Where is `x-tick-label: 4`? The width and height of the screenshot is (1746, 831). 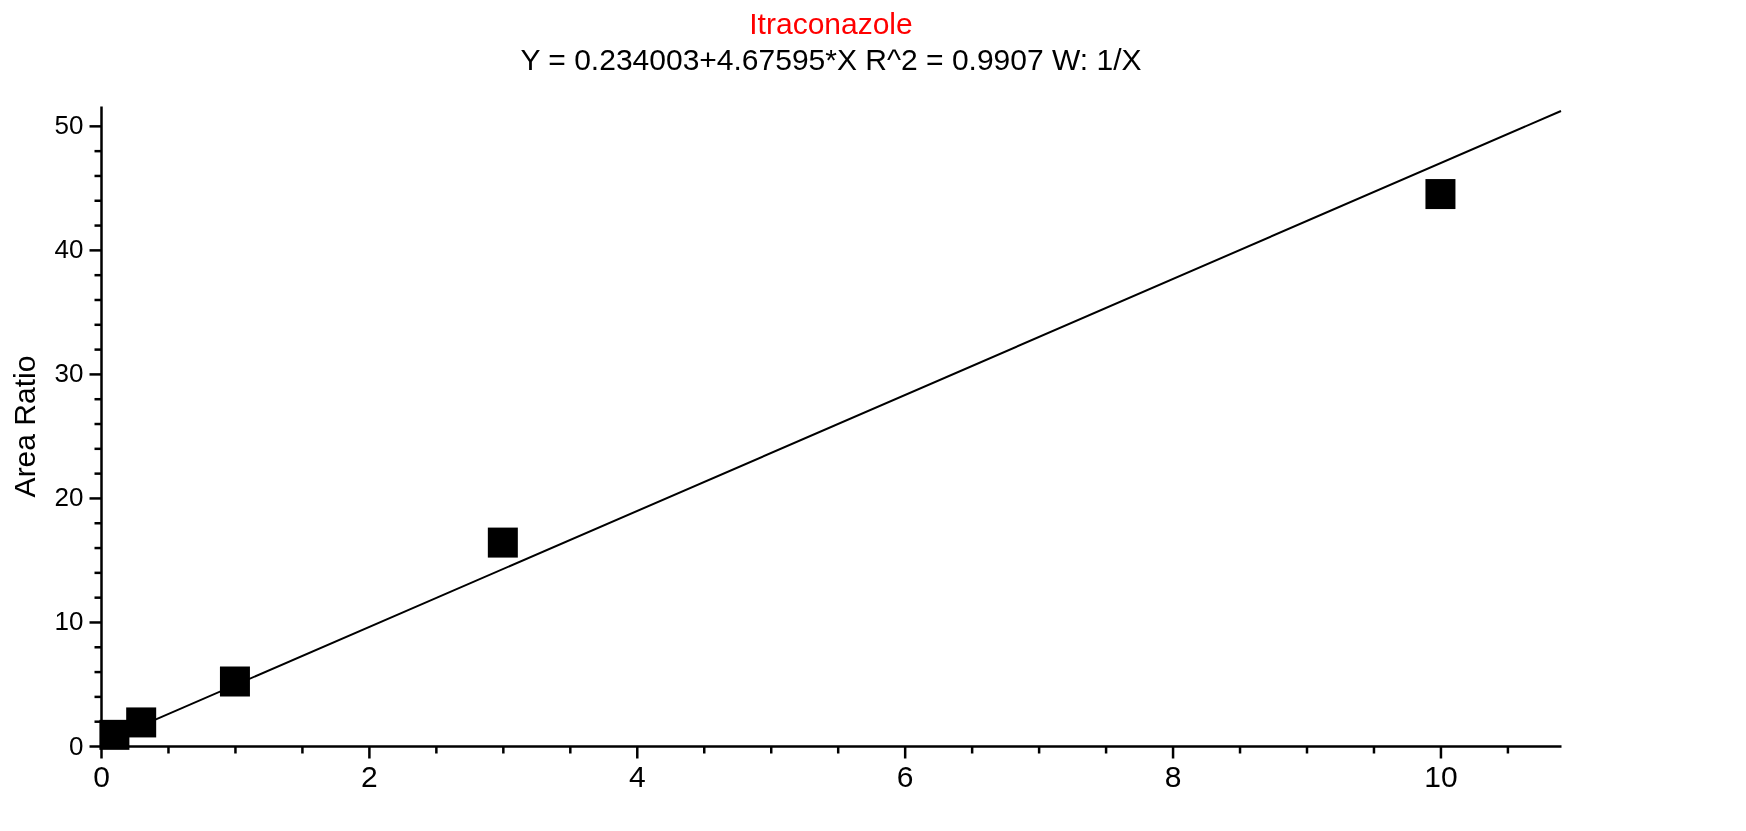 x-tick-label: 4 is located at coordinates (637, 776).